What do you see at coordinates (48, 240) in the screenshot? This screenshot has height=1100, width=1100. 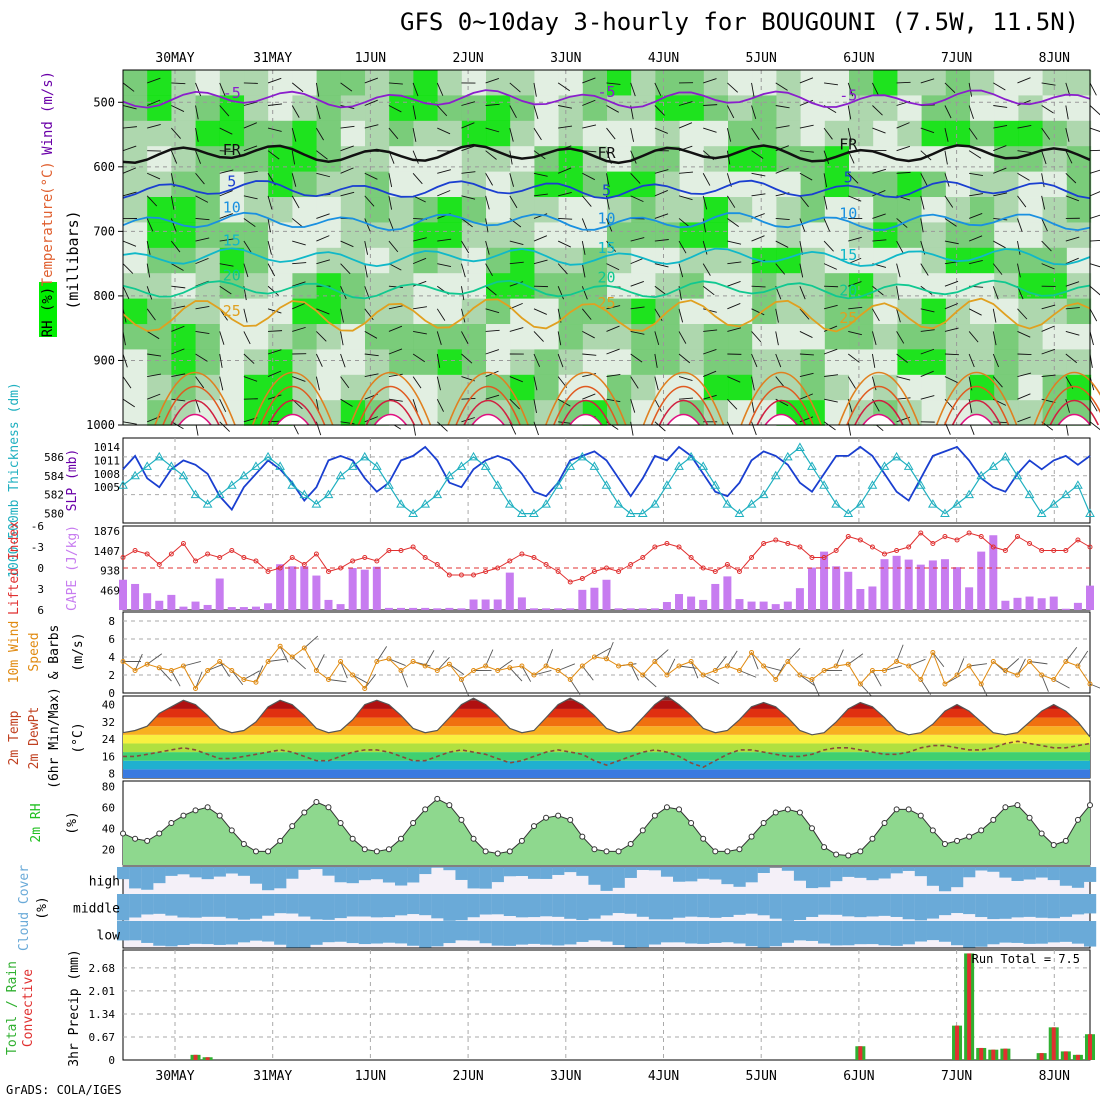 I see `temperature-label: Temperature` at bounding box center [48, 240].